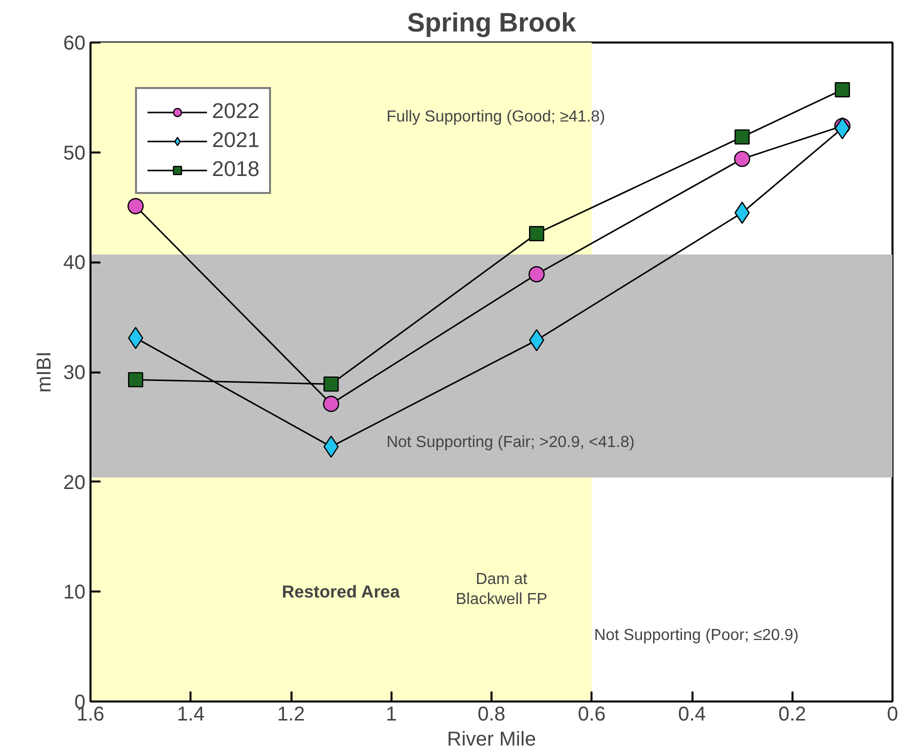 This screenshot has height=753, width=912. What do you see at coordinates (236, 169) in the screenshot?
I see `legend-label: 2018` at bounding box center [236, 169].